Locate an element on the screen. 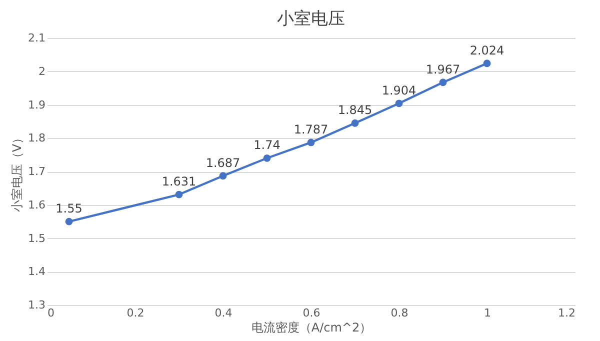 The height and width of the screenshot is (341, 600). data-label: 2.024 is located at coordinates (487, 50).